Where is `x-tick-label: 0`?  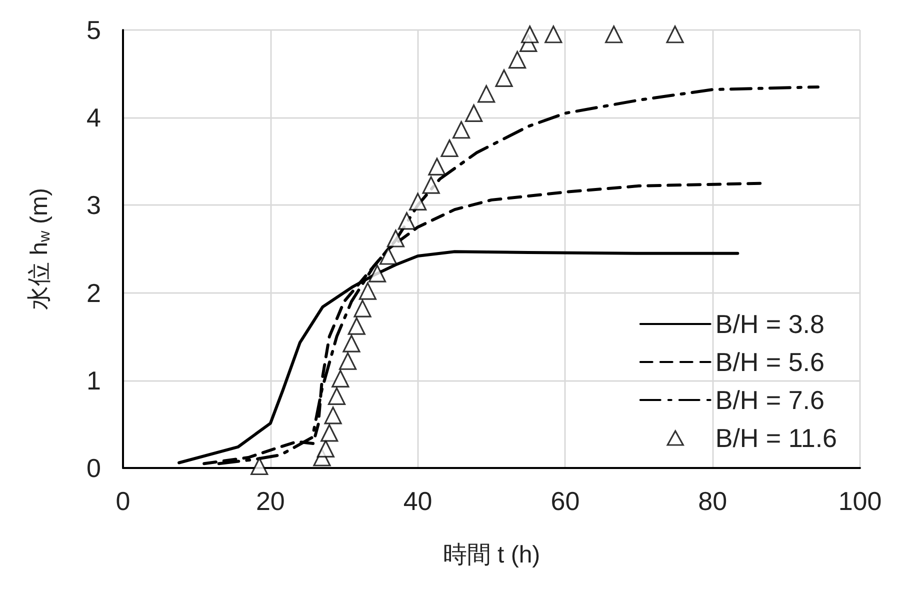
x-tick-label: 0 is located at coordinates (123, 501).